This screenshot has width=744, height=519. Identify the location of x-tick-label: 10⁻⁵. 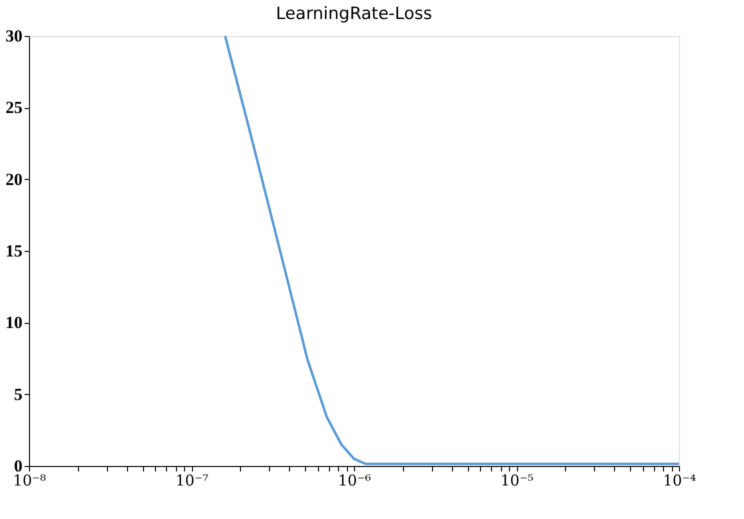
(517, 481).